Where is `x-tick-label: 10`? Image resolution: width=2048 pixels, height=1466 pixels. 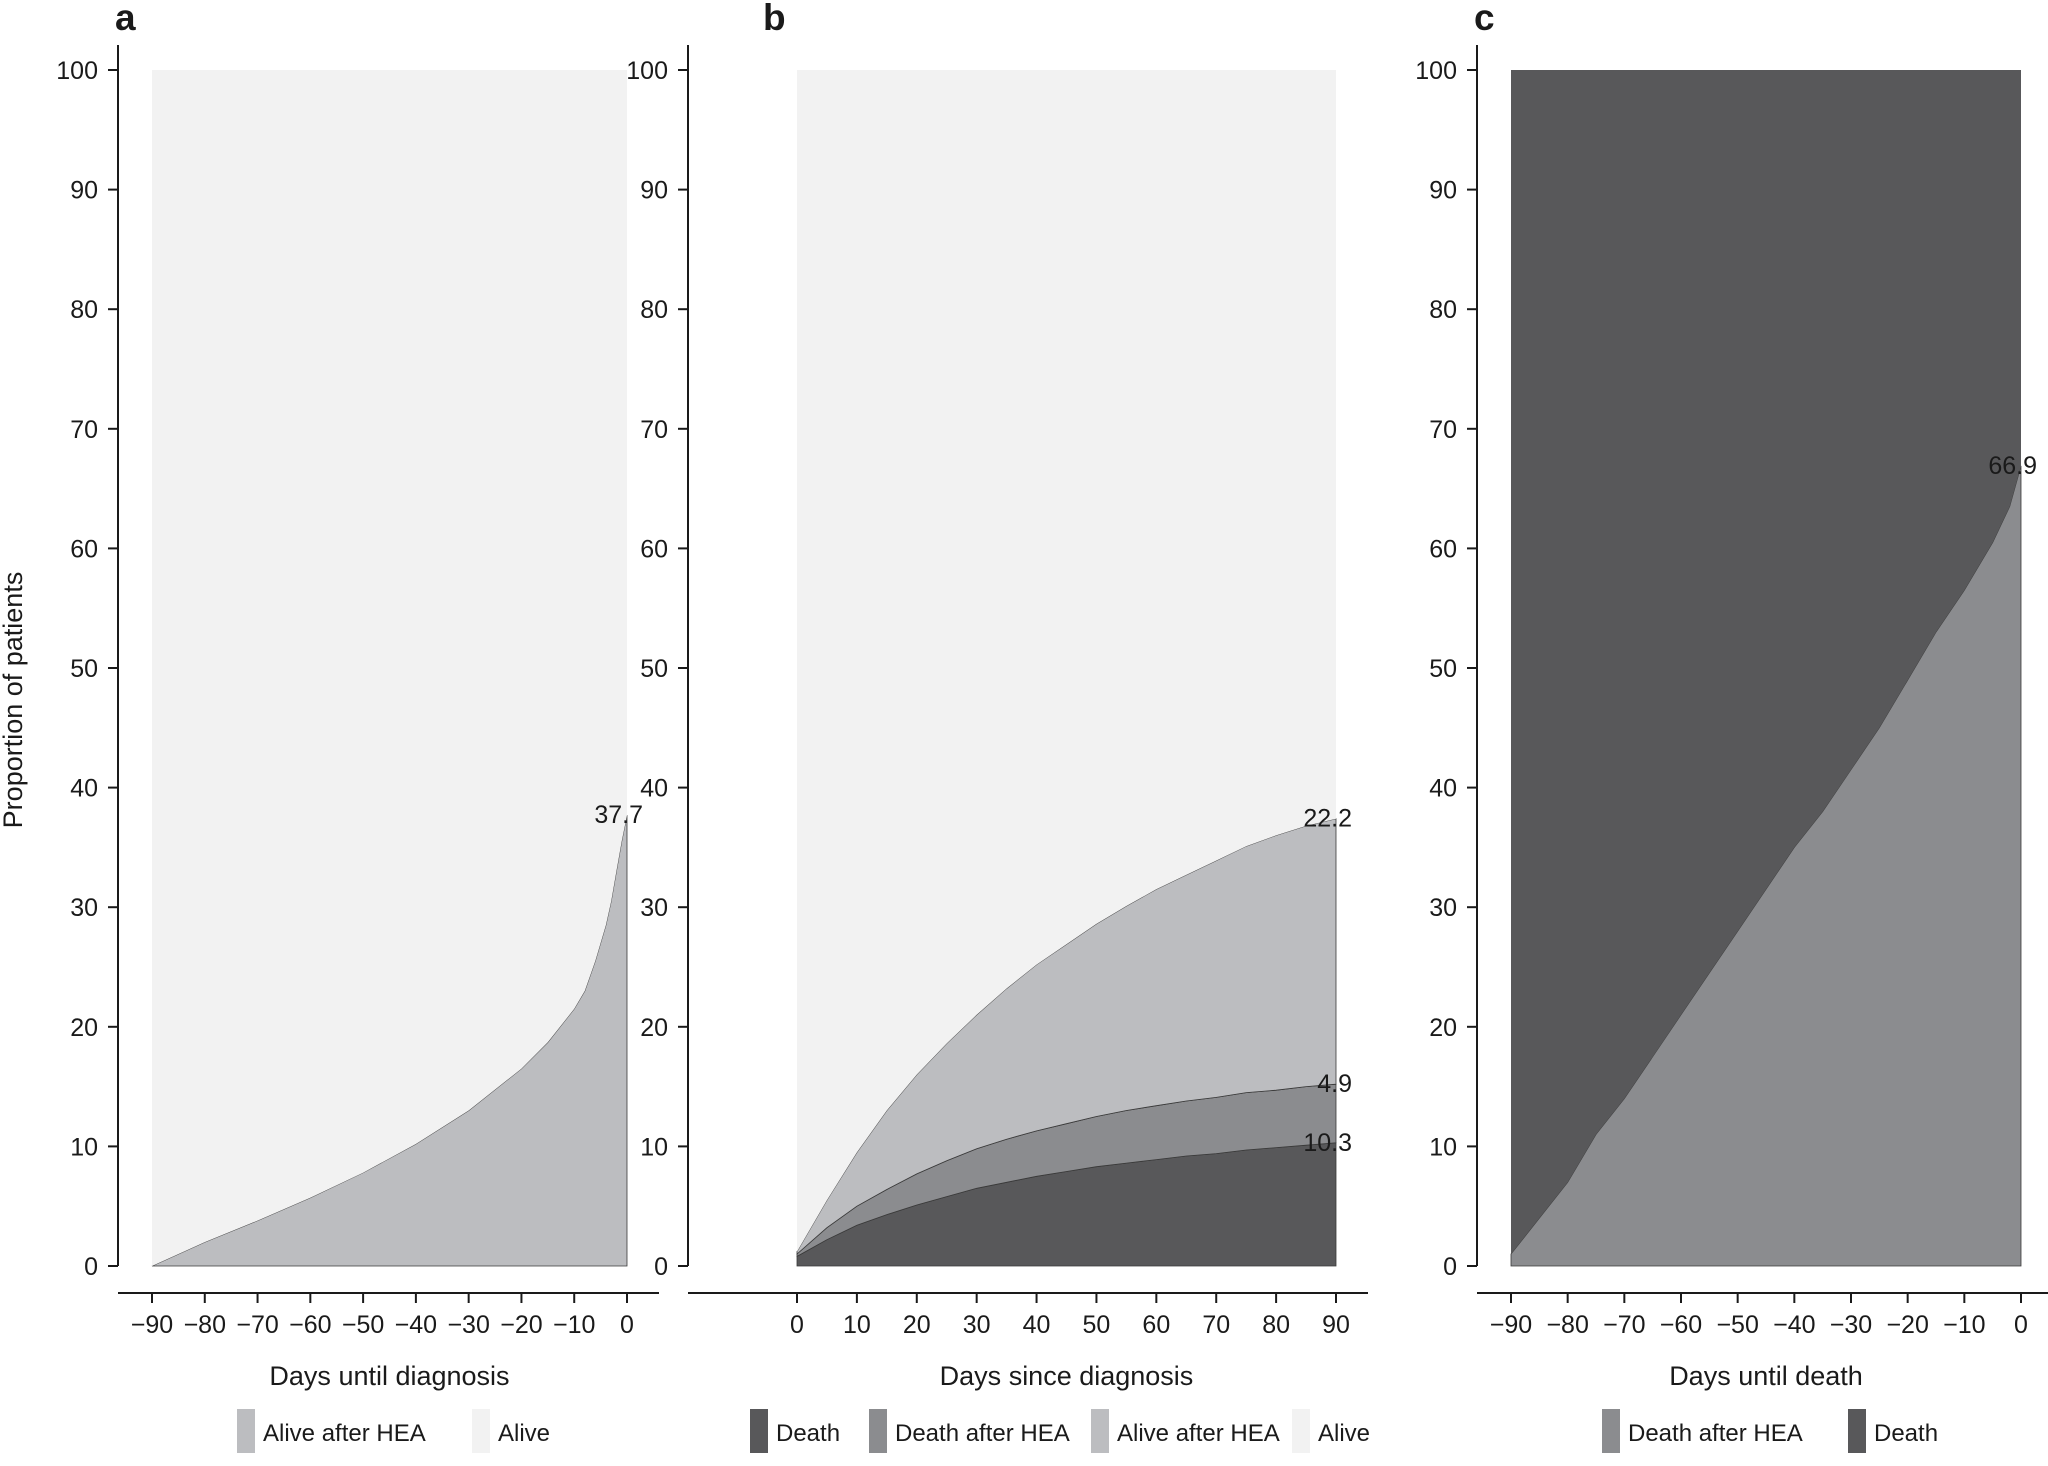 x-tick-label: 10 is located at coordinates (857, 1325).